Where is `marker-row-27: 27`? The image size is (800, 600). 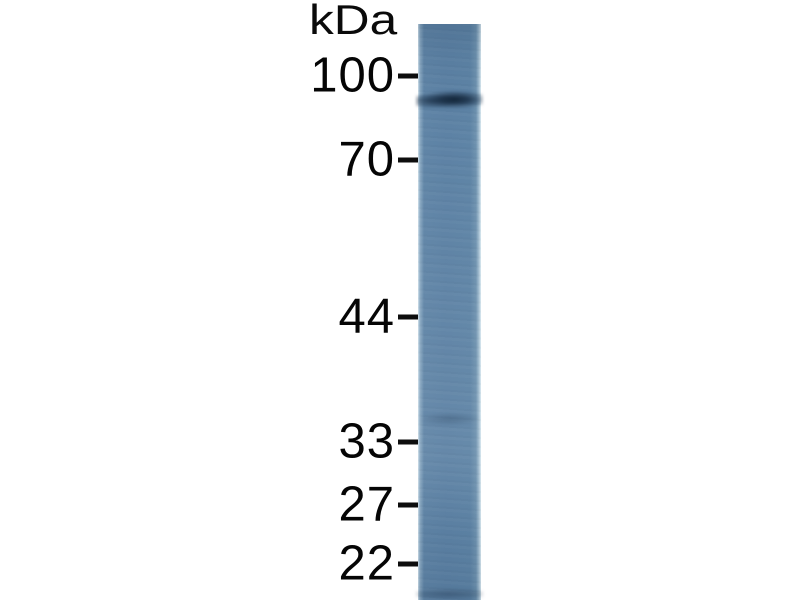 marker-row-27: 27 is located at coordinates (380, 504).